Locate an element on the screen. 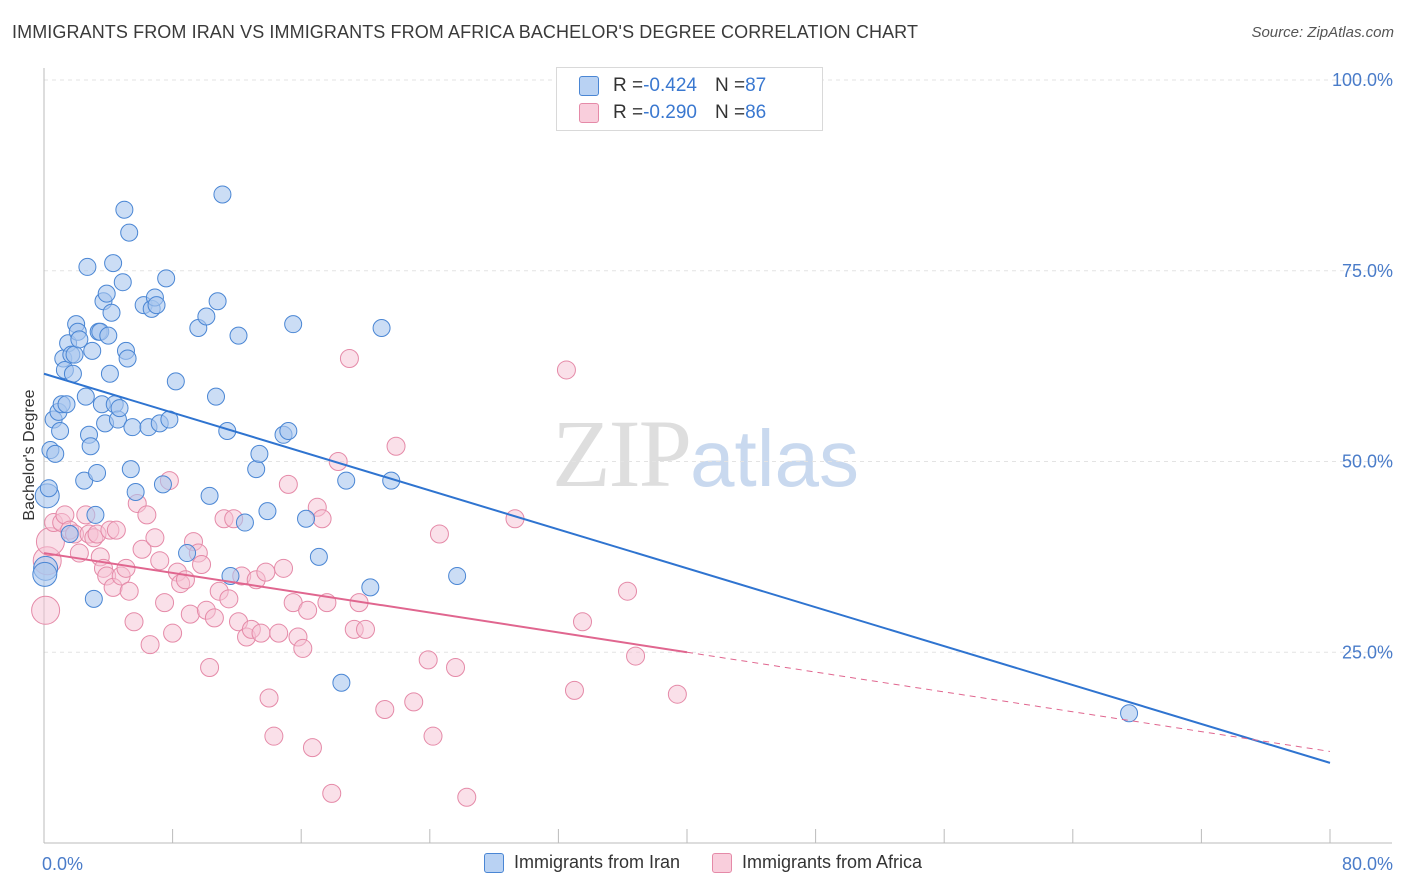 This screenshot has width=1406, height=892. legend-n-value: 87 is located at coordinates (756, 85).